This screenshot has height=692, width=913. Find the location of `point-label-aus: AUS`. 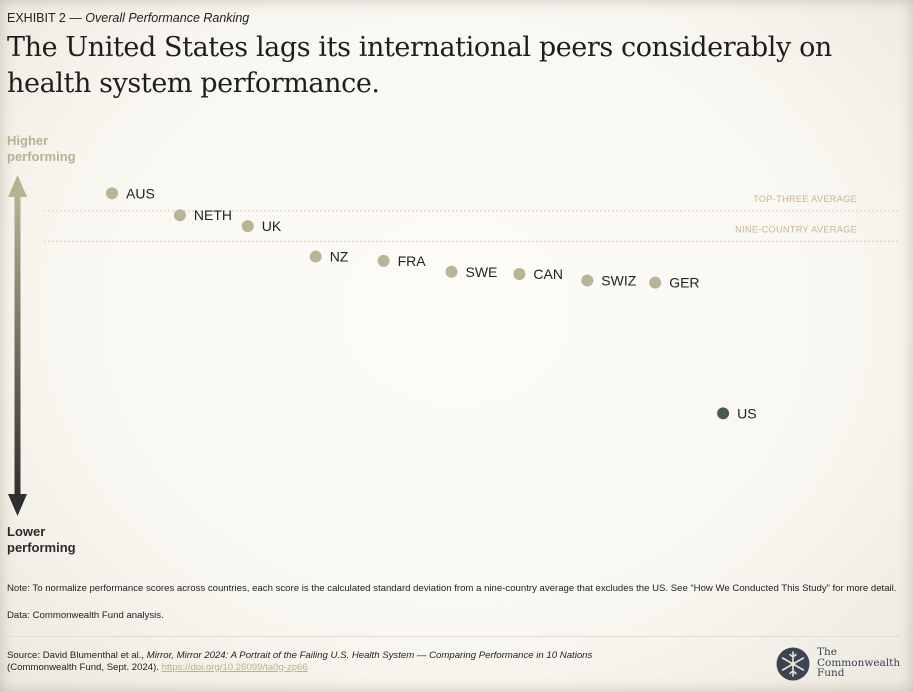

point-label-aus: AUS is located at coordinates (140, 193).